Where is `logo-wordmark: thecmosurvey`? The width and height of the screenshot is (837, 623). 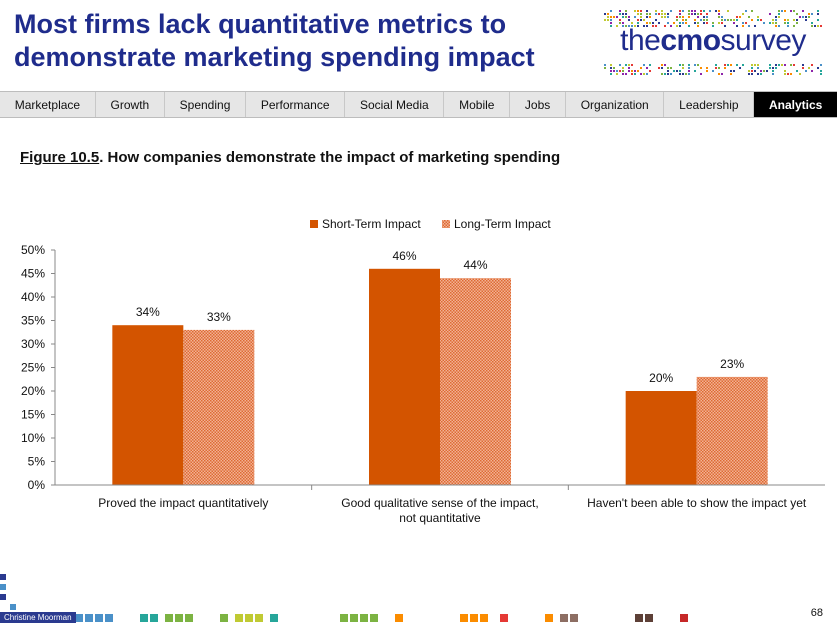
logo-wordmark: thecmosurvey is located at coordinates (713, 41).